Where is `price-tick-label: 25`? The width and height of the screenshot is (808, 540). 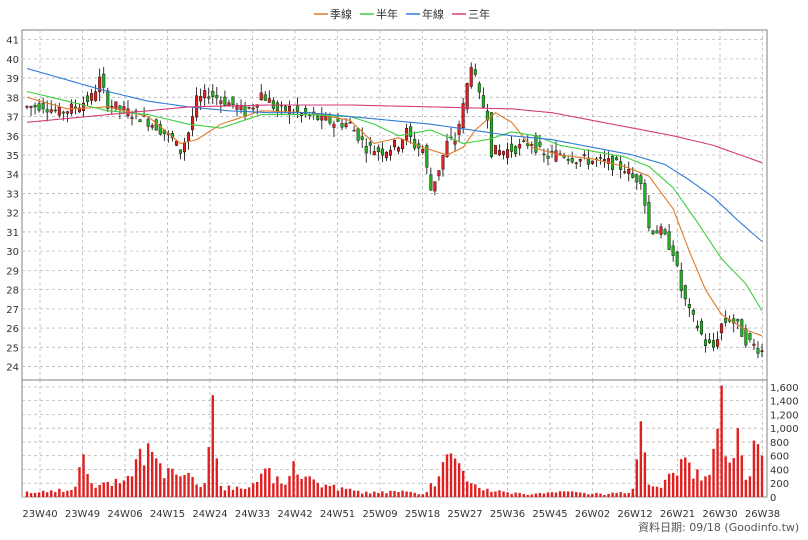
price-tick-label: 25 is located at coordinates (12, 348).